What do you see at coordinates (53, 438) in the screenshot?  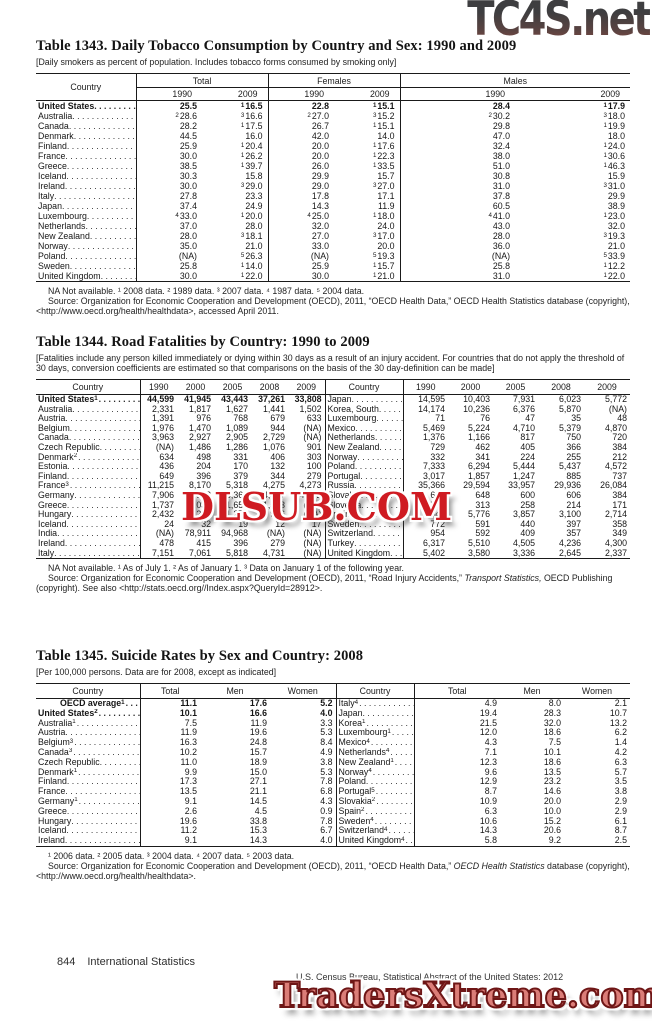 I see `country-label: Canada` at bounding box center [53, 438].